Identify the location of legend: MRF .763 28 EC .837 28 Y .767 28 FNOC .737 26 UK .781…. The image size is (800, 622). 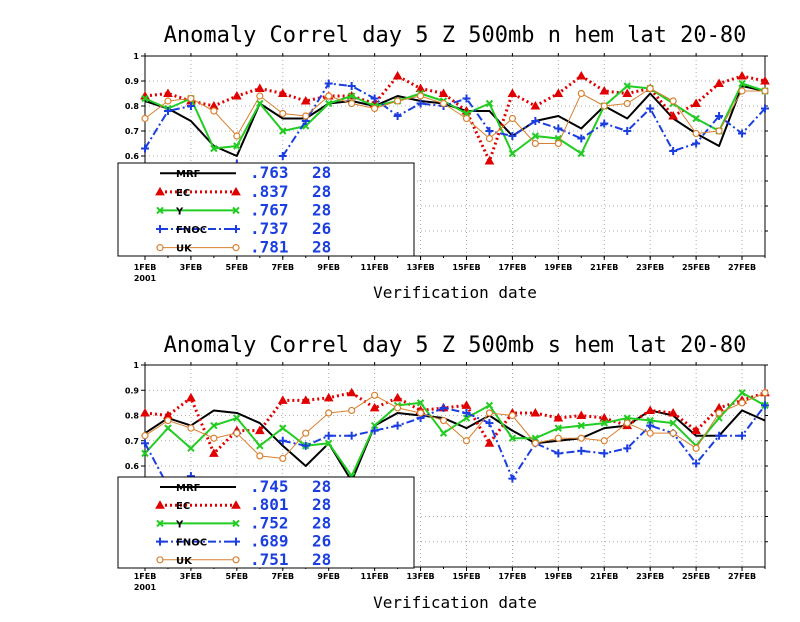
(266, 209).